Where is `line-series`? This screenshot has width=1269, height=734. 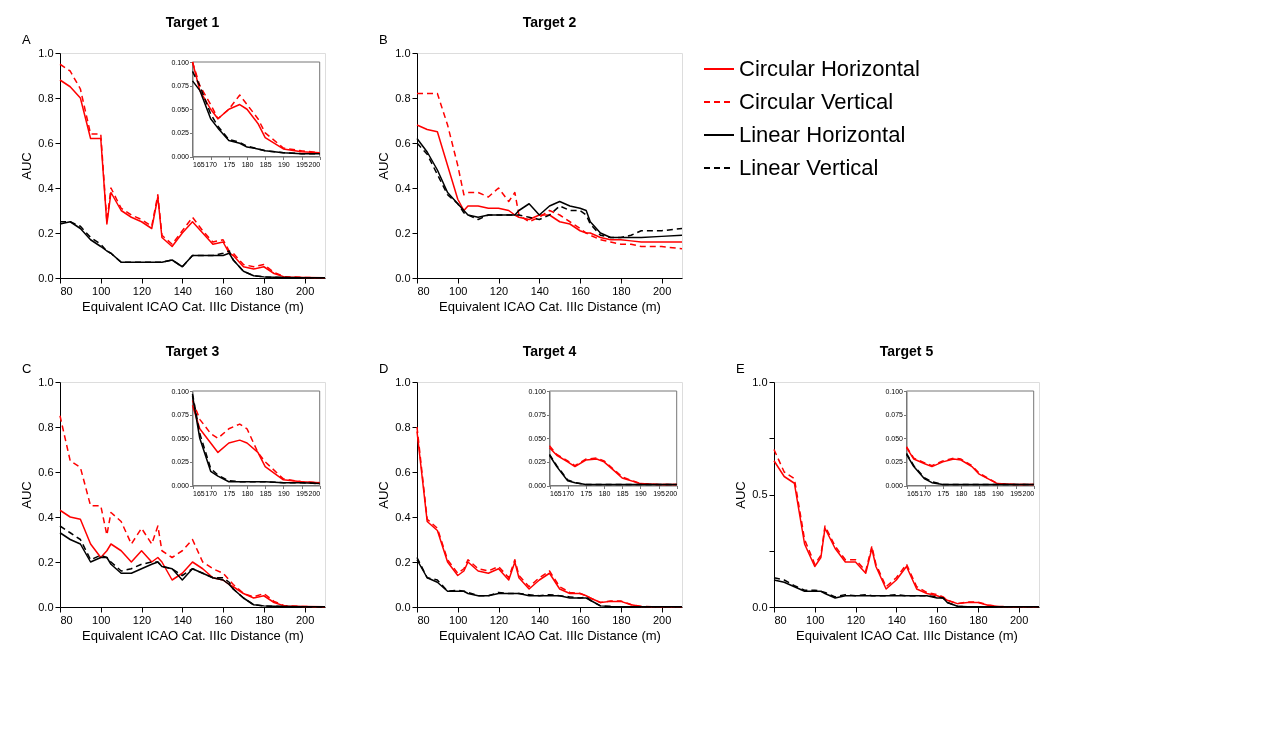
line-series is located at coordinates (549, 171).